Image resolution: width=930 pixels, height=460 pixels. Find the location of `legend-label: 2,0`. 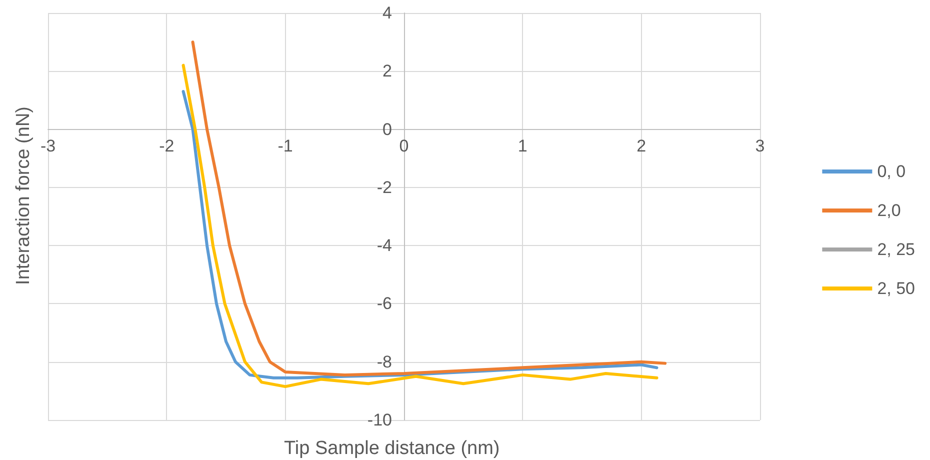

legend-label: 2,0 is located at coordinates (889, 210).